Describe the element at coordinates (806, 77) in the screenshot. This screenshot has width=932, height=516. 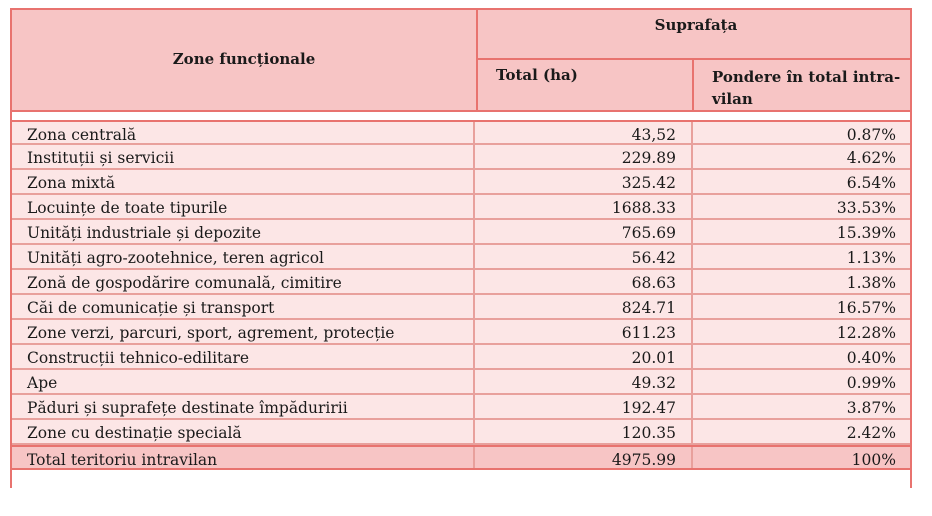
I see `share-header-line1: Pondere în total intra-` at that location.